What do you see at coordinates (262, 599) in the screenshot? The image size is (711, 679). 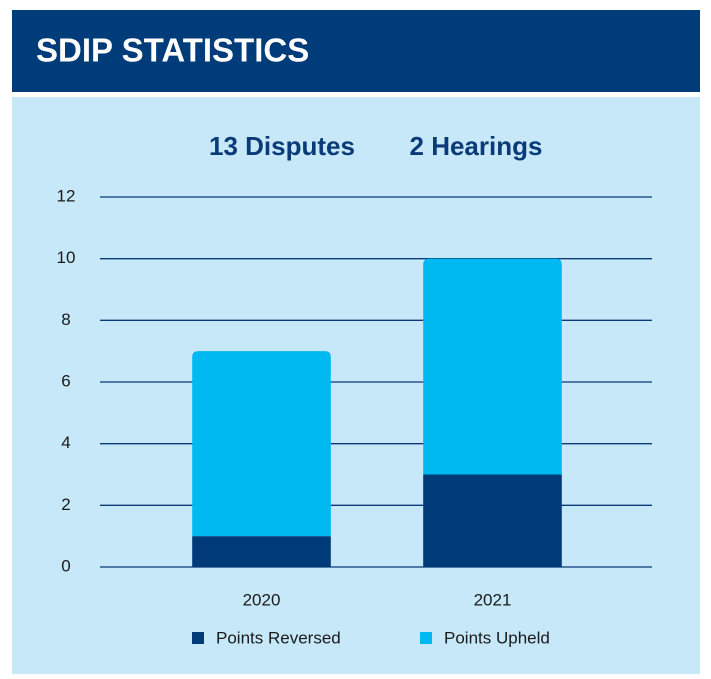 I see `x-tick-label: 2020` at bounding box center [262, 599].